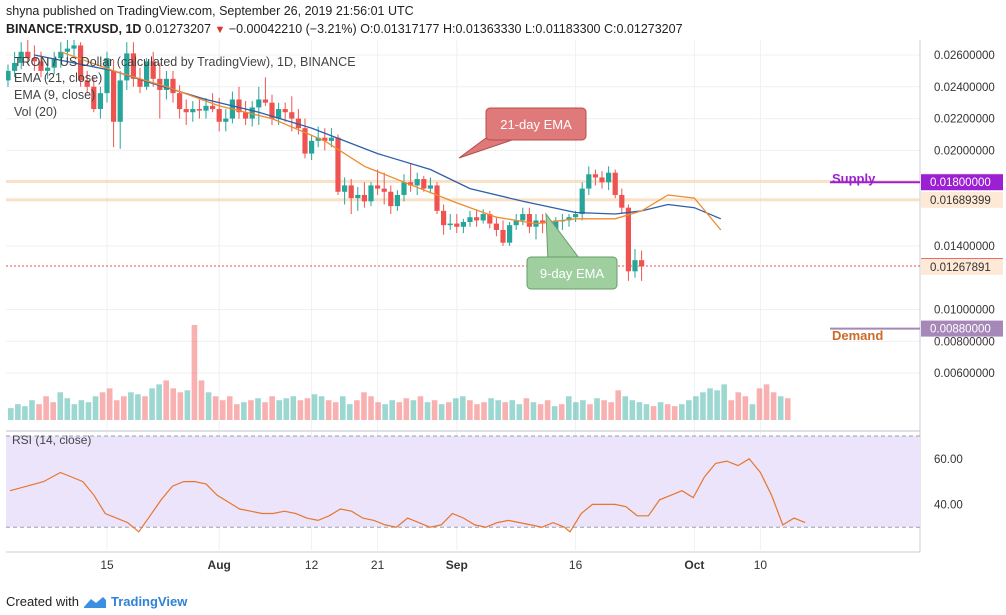 The height and width of the screenshot is (615, 1006). Describe the element at coordinates (378, 565) in the screenshot. I see `time-tick-label: 21` at that location.